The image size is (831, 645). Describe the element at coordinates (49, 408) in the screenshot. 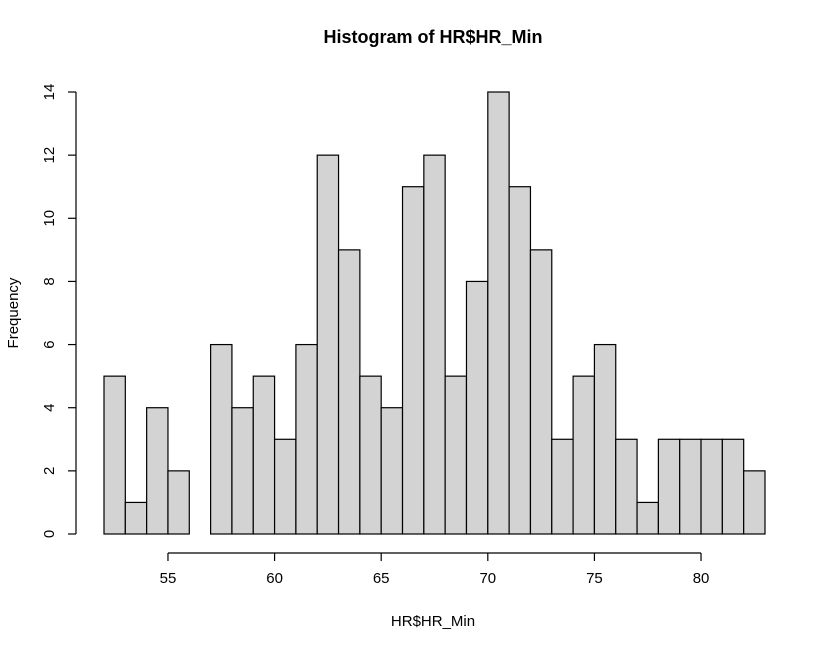

I see `y-tick-label: 4` at that location.